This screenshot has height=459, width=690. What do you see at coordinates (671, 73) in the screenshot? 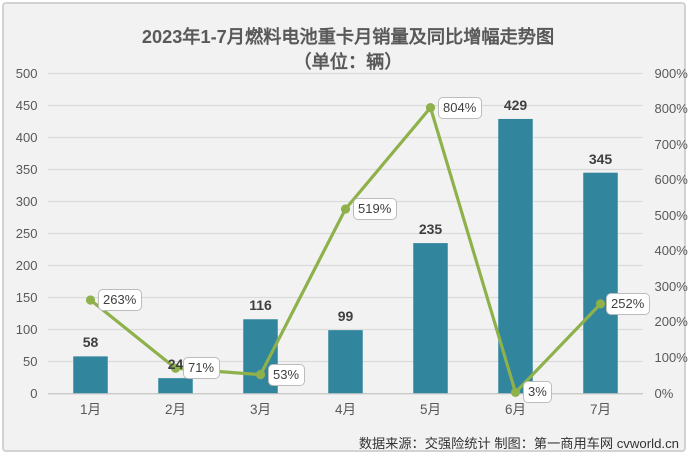
I see `y2-axis-tick-label: 900%` at bounding box center [671, 73].